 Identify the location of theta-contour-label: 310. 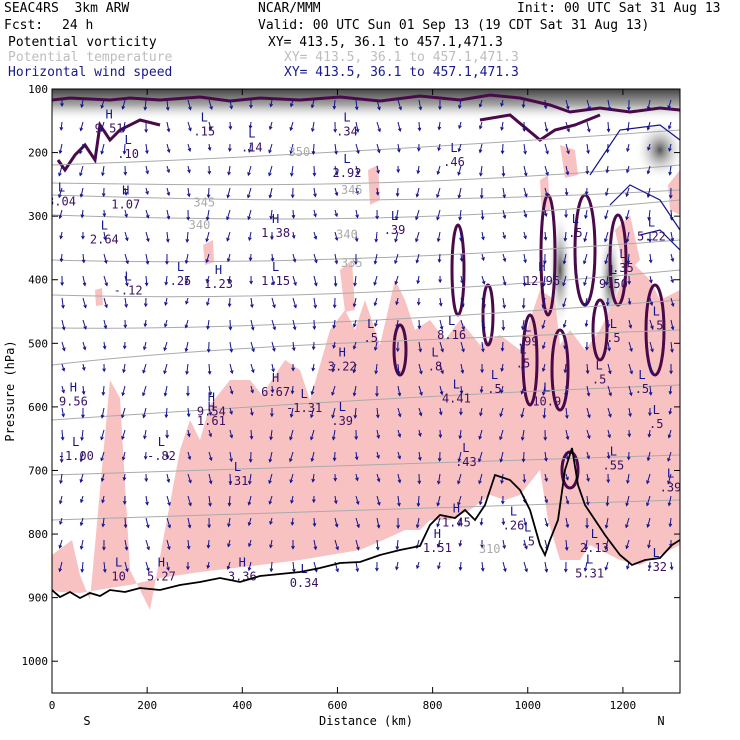
(490, 549).